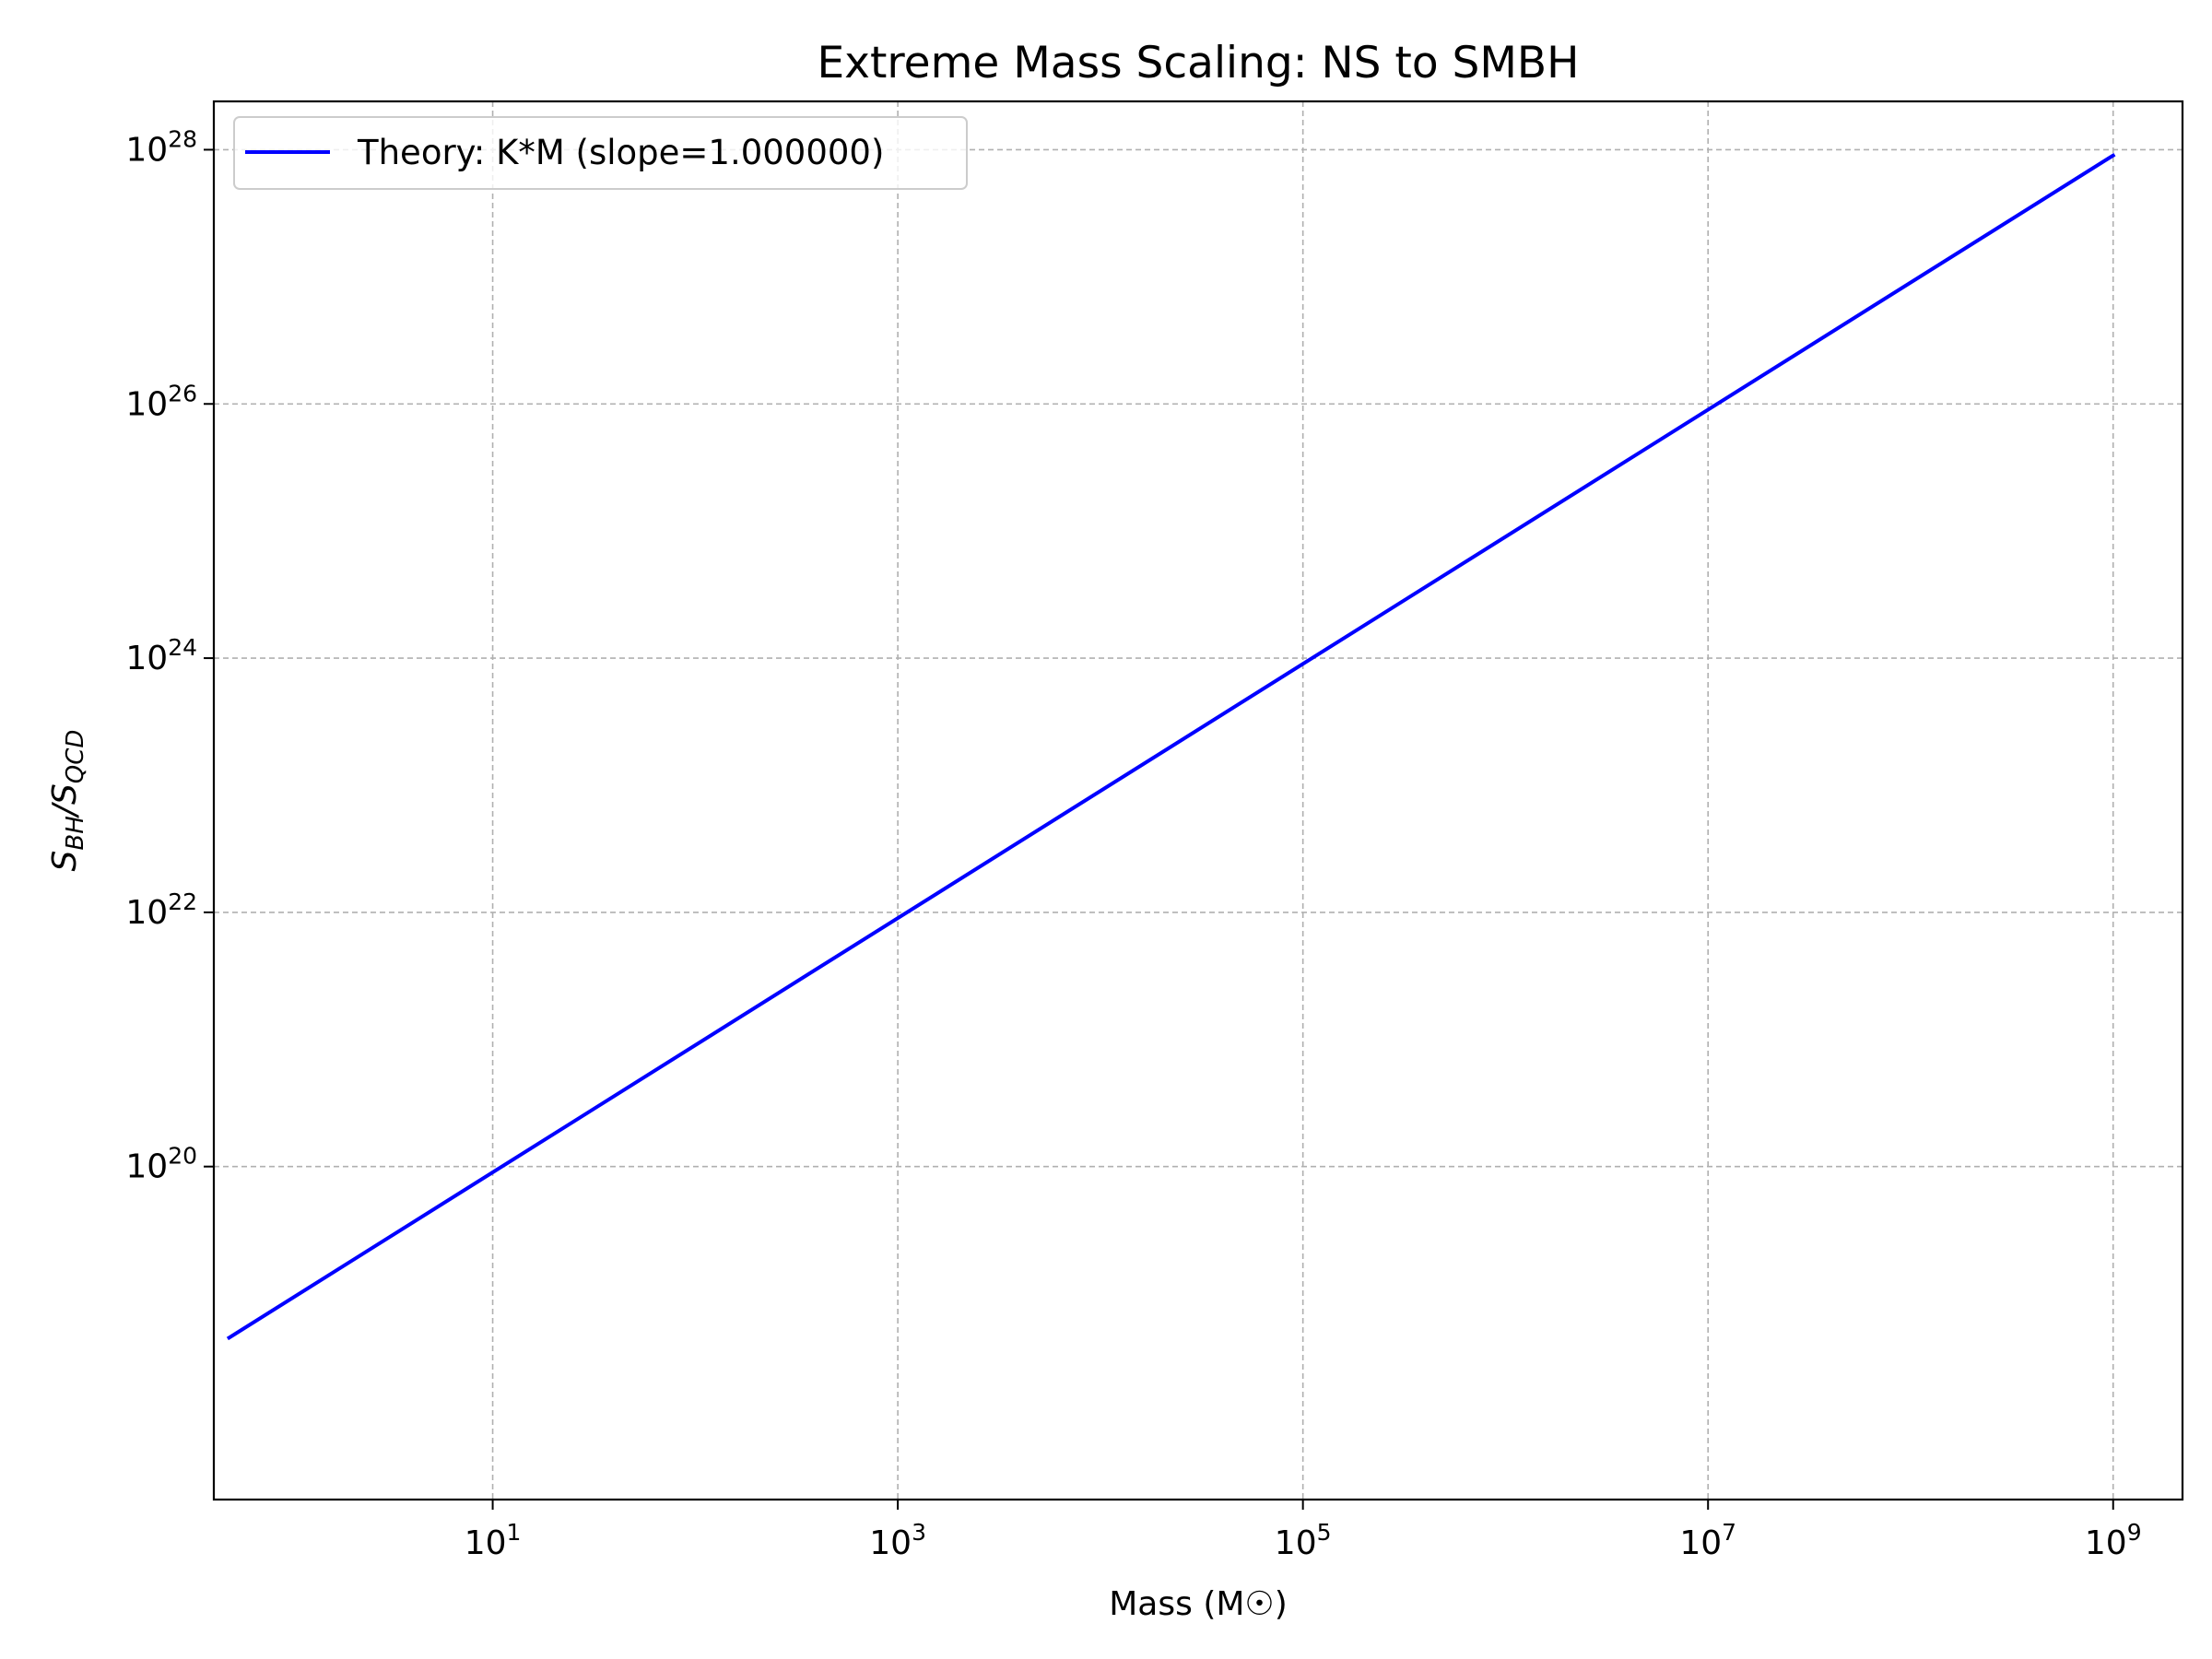 This screenshot has height=1659, width=2212. Describe the element at coordinates (620, 152) in the screenshot. I see `legend-entry-label: Theory: K*M (slope=1.000000)` at that location.